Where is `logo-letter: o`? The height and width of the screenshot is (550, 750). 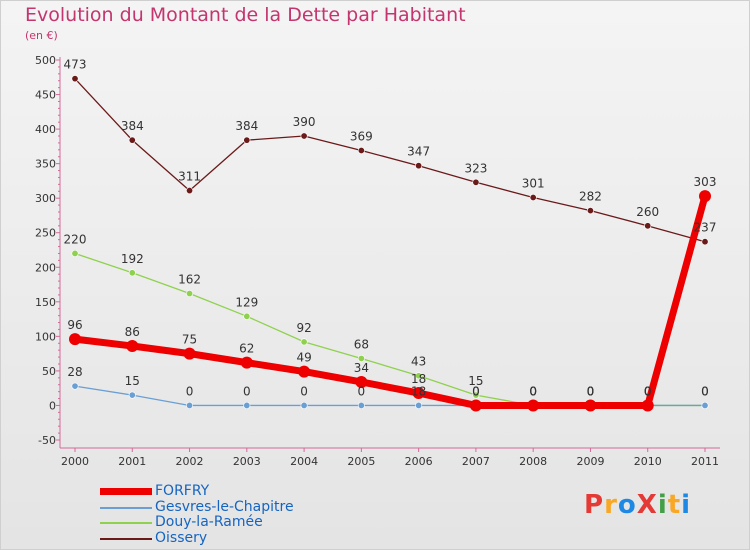
logo-letter: o is located at coordinates (627, 505).